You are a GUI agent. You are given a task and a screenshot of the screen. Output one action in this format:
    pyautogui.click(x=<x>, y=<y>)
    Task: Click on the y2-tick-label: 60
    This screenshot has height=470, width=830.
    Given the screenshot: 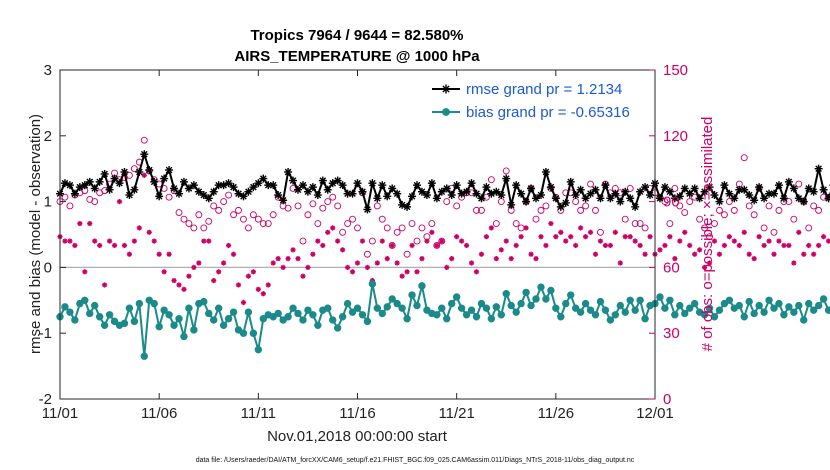 What is the action you would take?
    pyautogui.click(x=671, y=267)
    